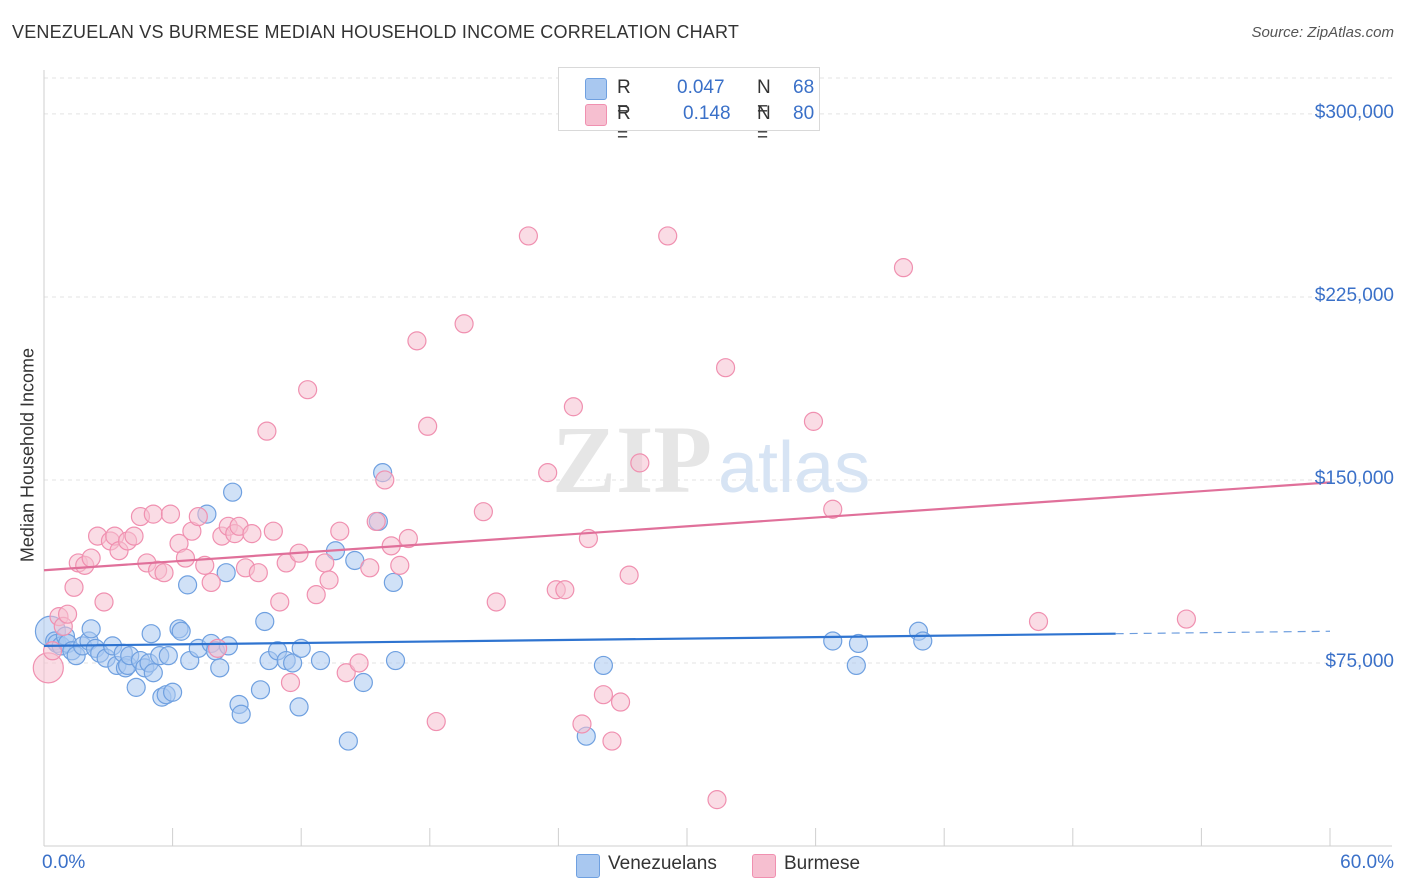 The image size is (1406, 892). Describe the element at coordinates (27, 455) in the screenshot. I see `y-axis-label: Median Household Income` at that location.